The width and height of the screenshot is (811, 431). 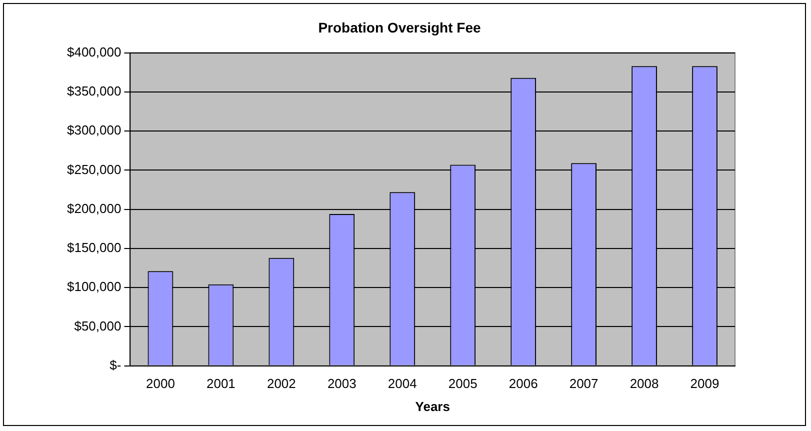 What do you see at coordinates (94, 130) in the screenshot?
I see `y-tick-label: $300,000` at bounding box center [94, 130].